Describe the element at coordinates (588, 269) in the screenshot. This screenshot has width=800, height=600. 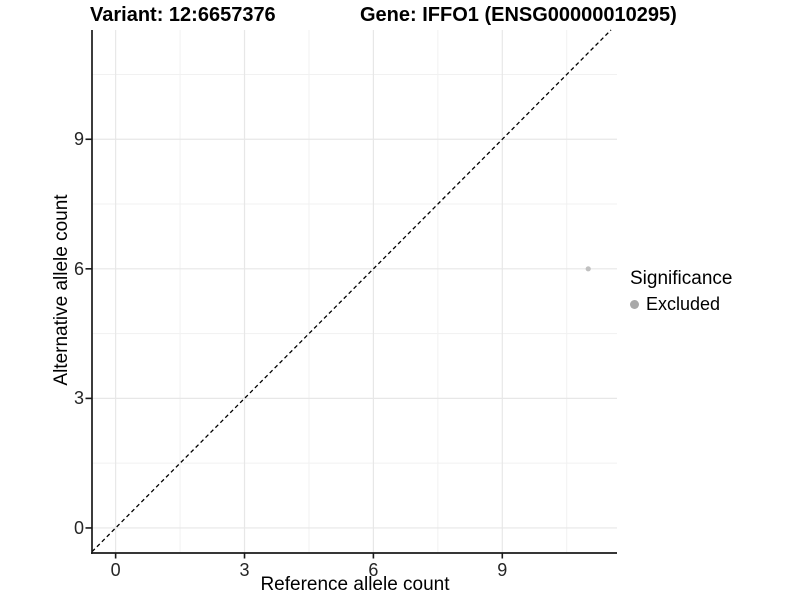
I see `data-point` at that location.